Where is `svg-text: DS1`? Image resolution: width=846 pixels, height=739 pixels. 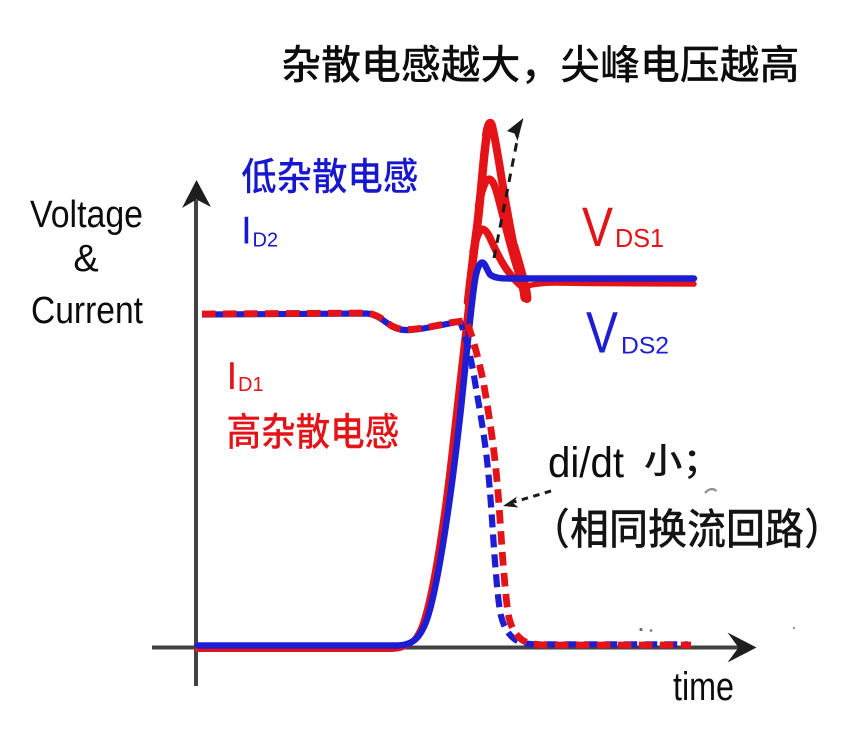 svg-text: DS1 is located at coordinates (639, 239).